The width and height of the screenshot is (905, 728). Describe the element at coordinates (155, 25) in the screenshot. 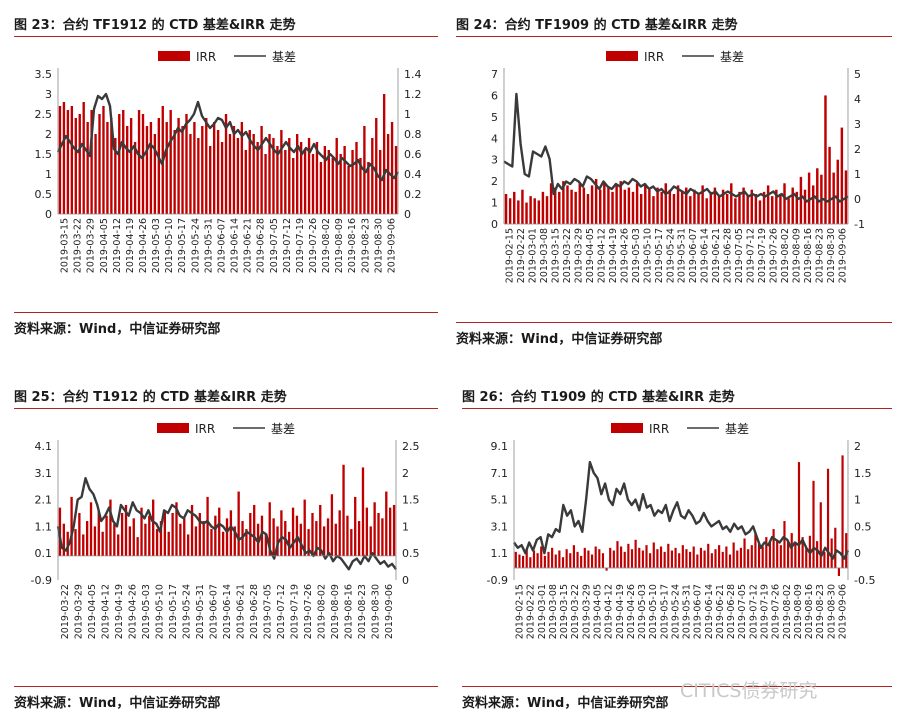

I see `chart-title: 图 23：合约 TF1912 的 CTD 基差&IRR 走势` at that location.